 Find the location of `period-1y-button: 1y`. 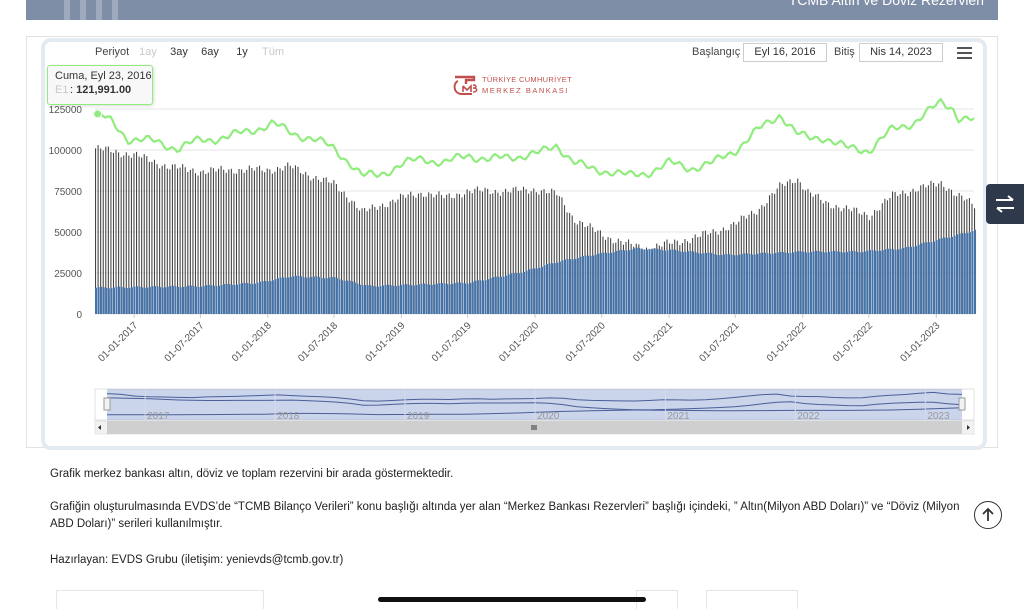

period-1y-button: 1y is located at coordinates (242, 52).